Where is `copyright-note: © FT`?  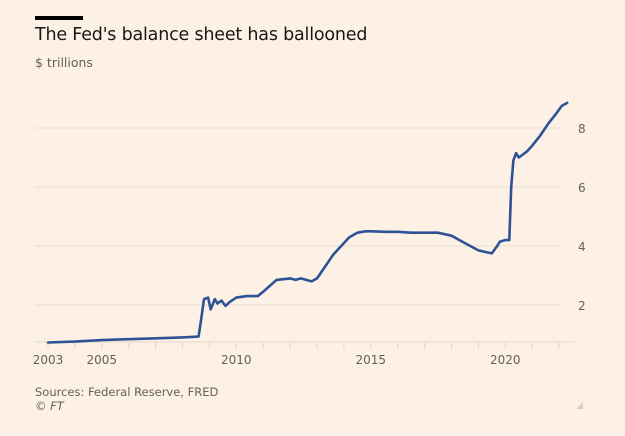
copyright-note: © FT is located at coordinates (49, 406).